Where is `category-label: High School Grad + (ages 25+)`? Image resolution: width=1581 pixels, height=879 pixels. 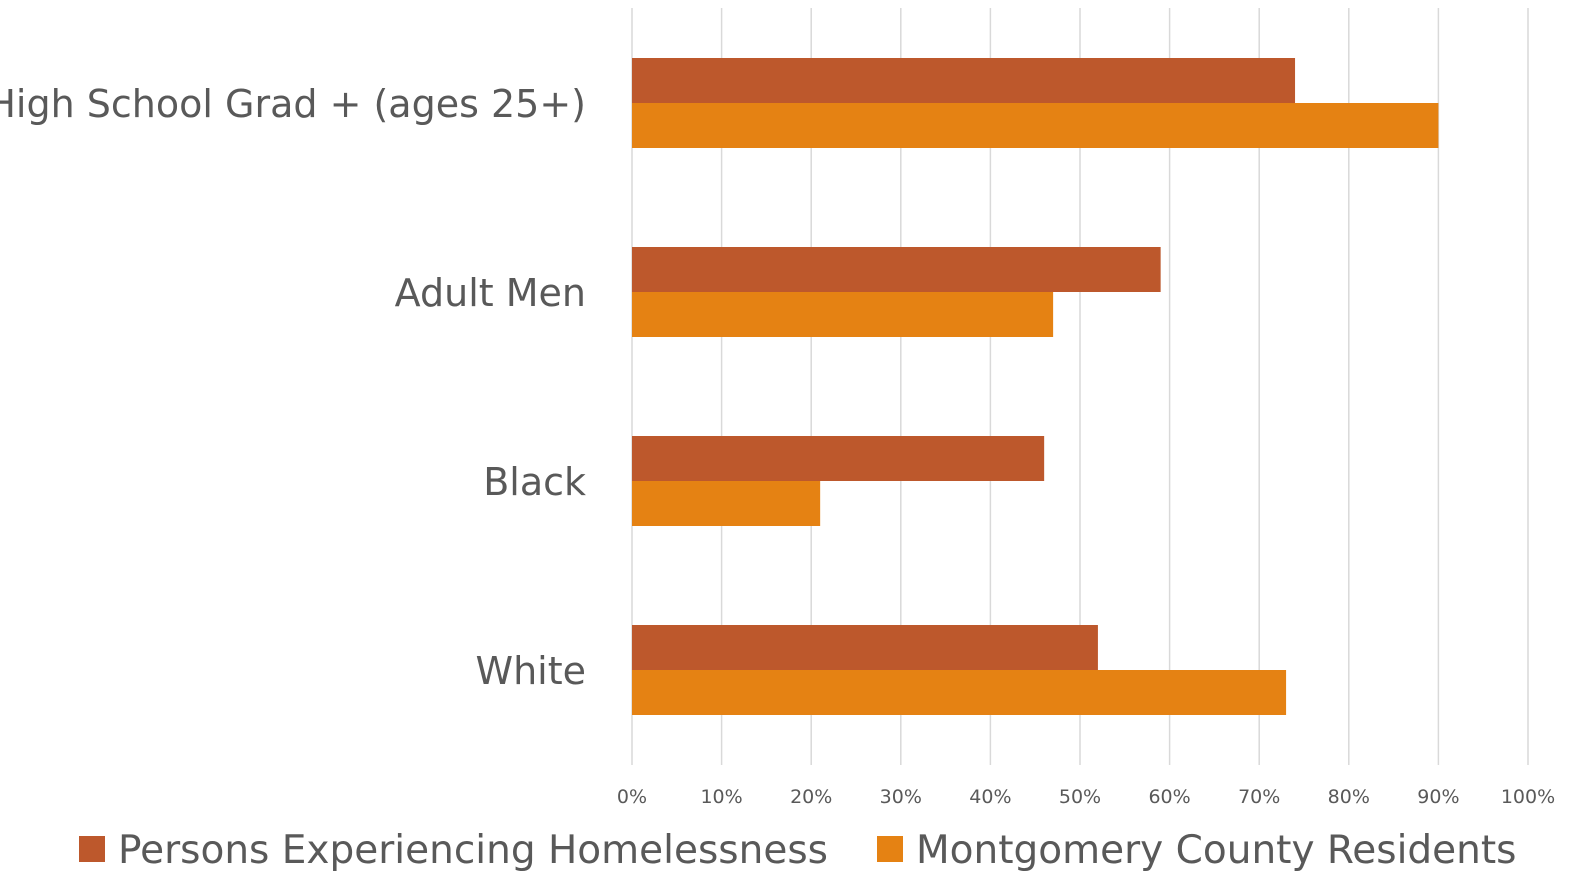 category-label: High School Grad + (ages 25+) is located at coordinates (293, 104).